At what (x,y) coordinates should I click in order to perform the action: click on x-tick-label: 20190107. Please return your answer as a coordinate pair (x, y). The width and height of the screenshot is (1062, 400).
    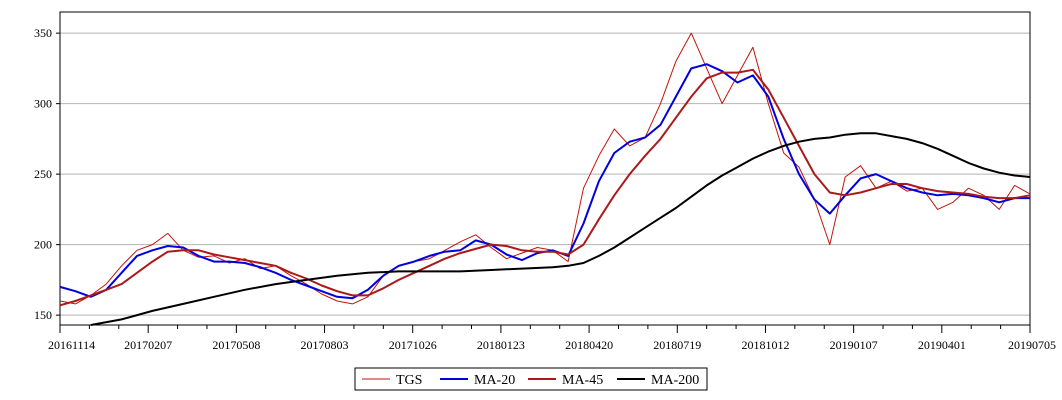
    Looking at the image, I should click on (854, 345).